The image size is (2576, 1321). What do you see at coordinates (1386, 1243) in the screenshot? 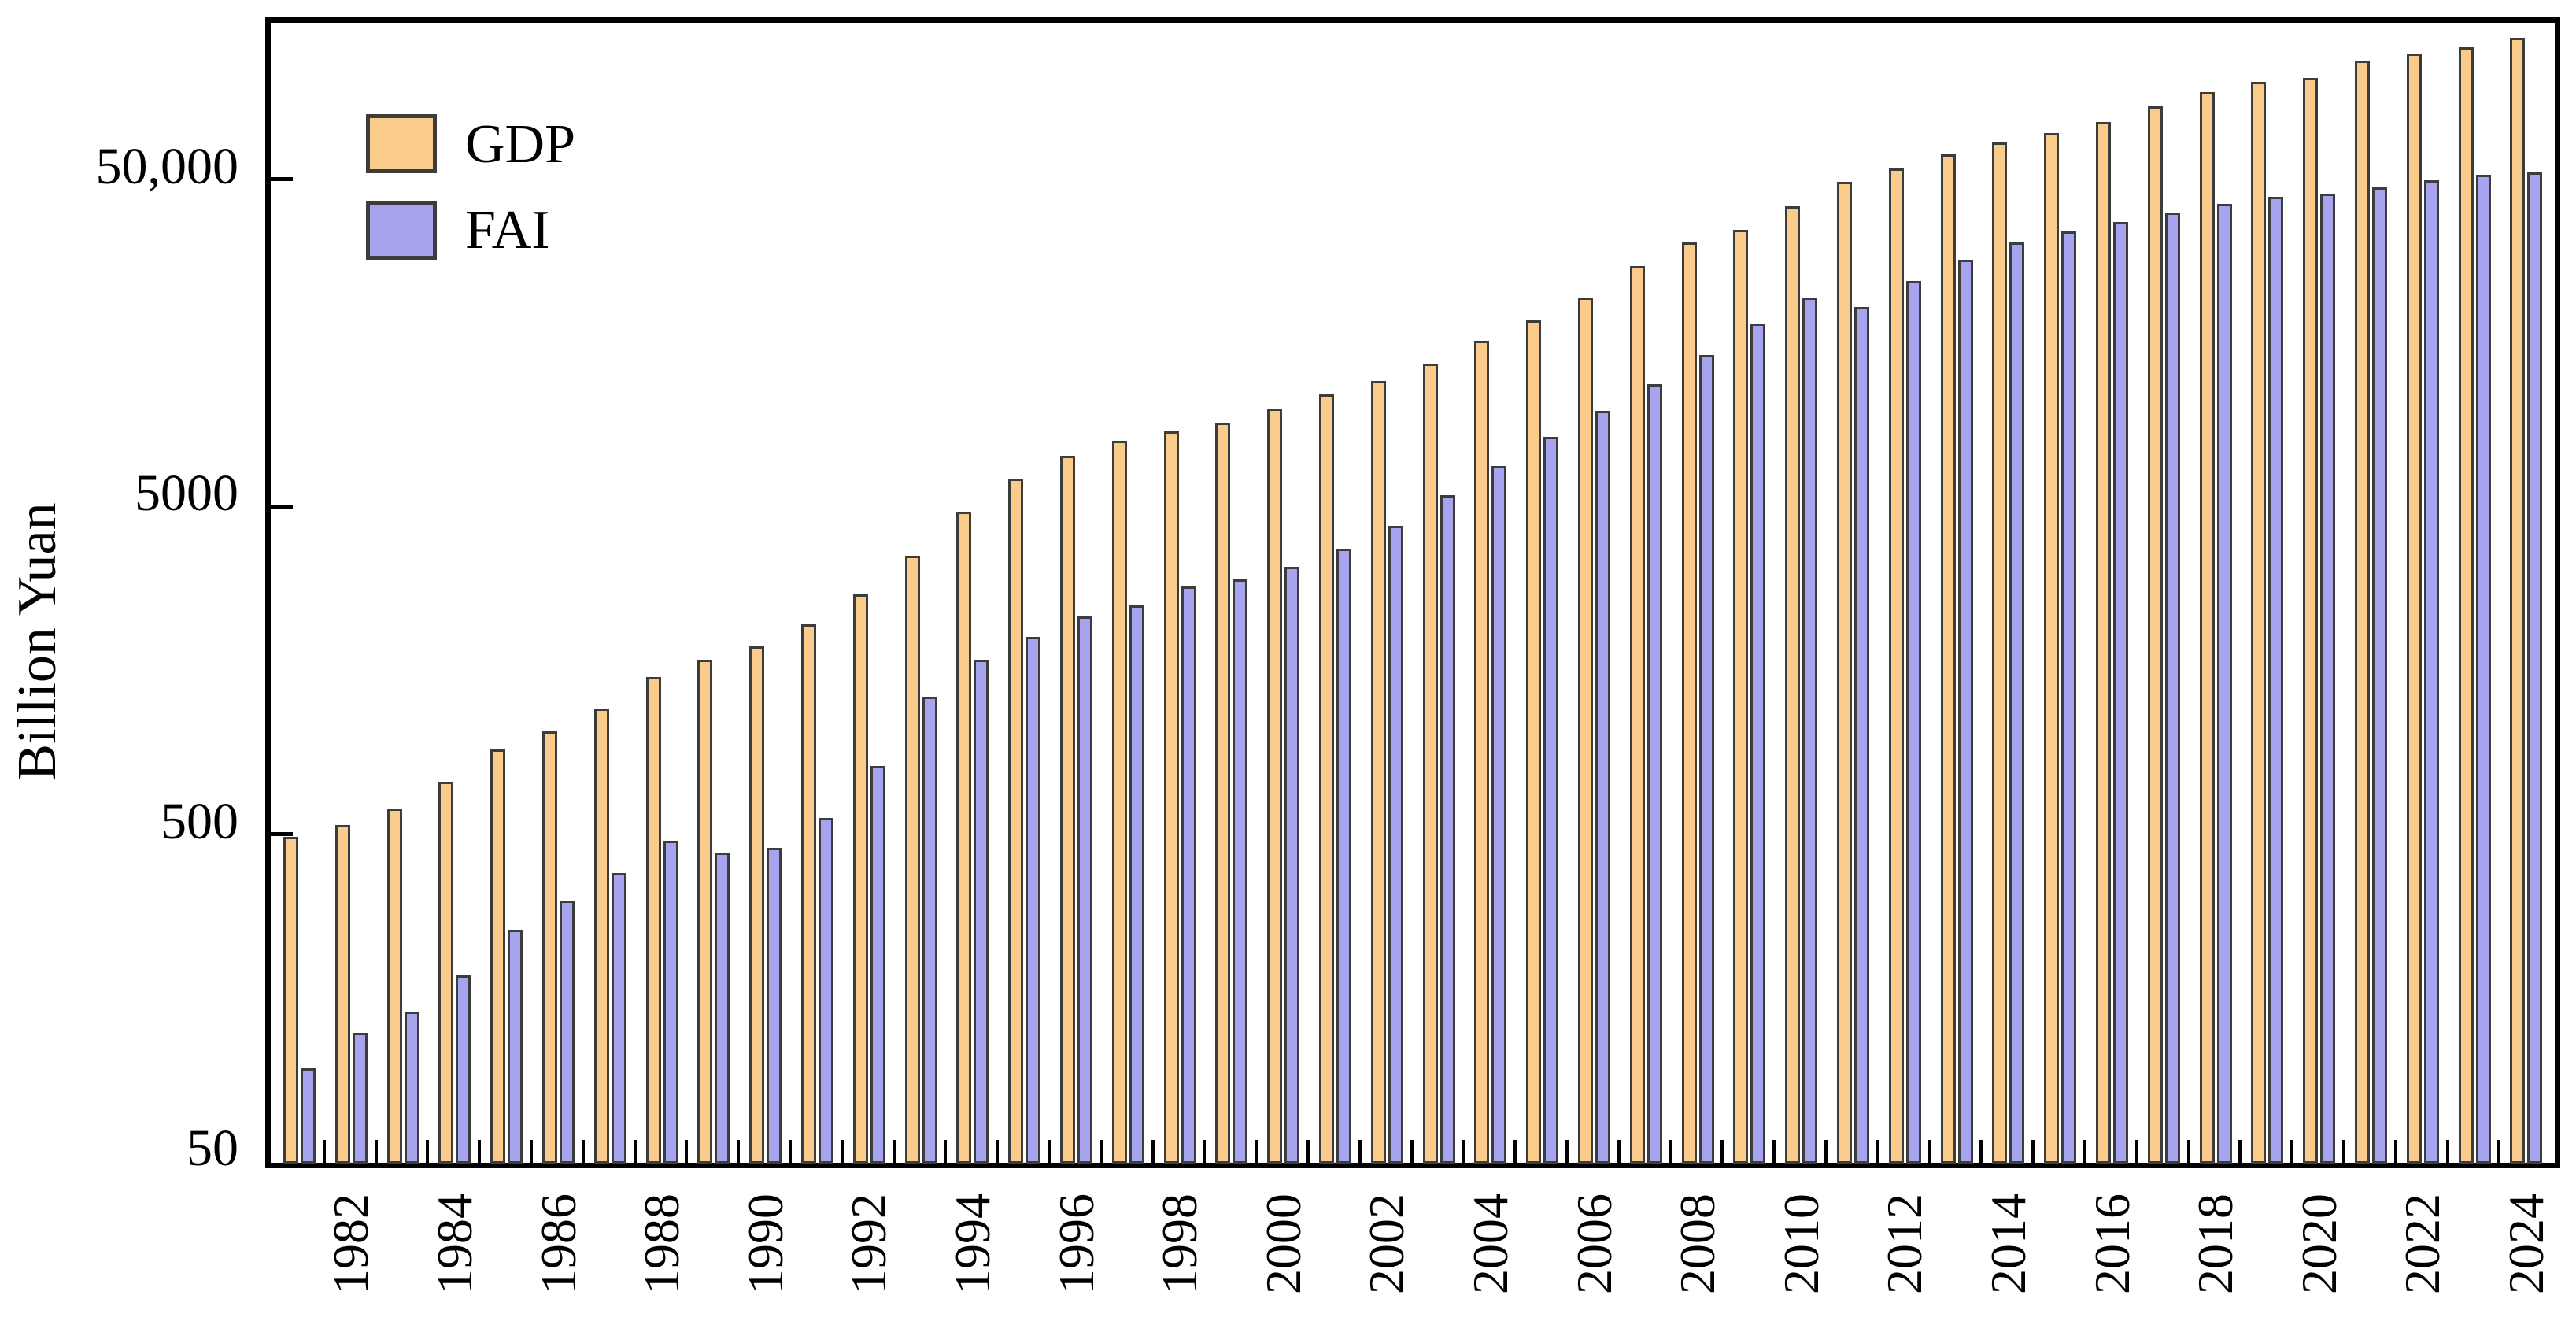
I see `x-tick-label-2002: 2002` at bounding box center [1386, 1243].